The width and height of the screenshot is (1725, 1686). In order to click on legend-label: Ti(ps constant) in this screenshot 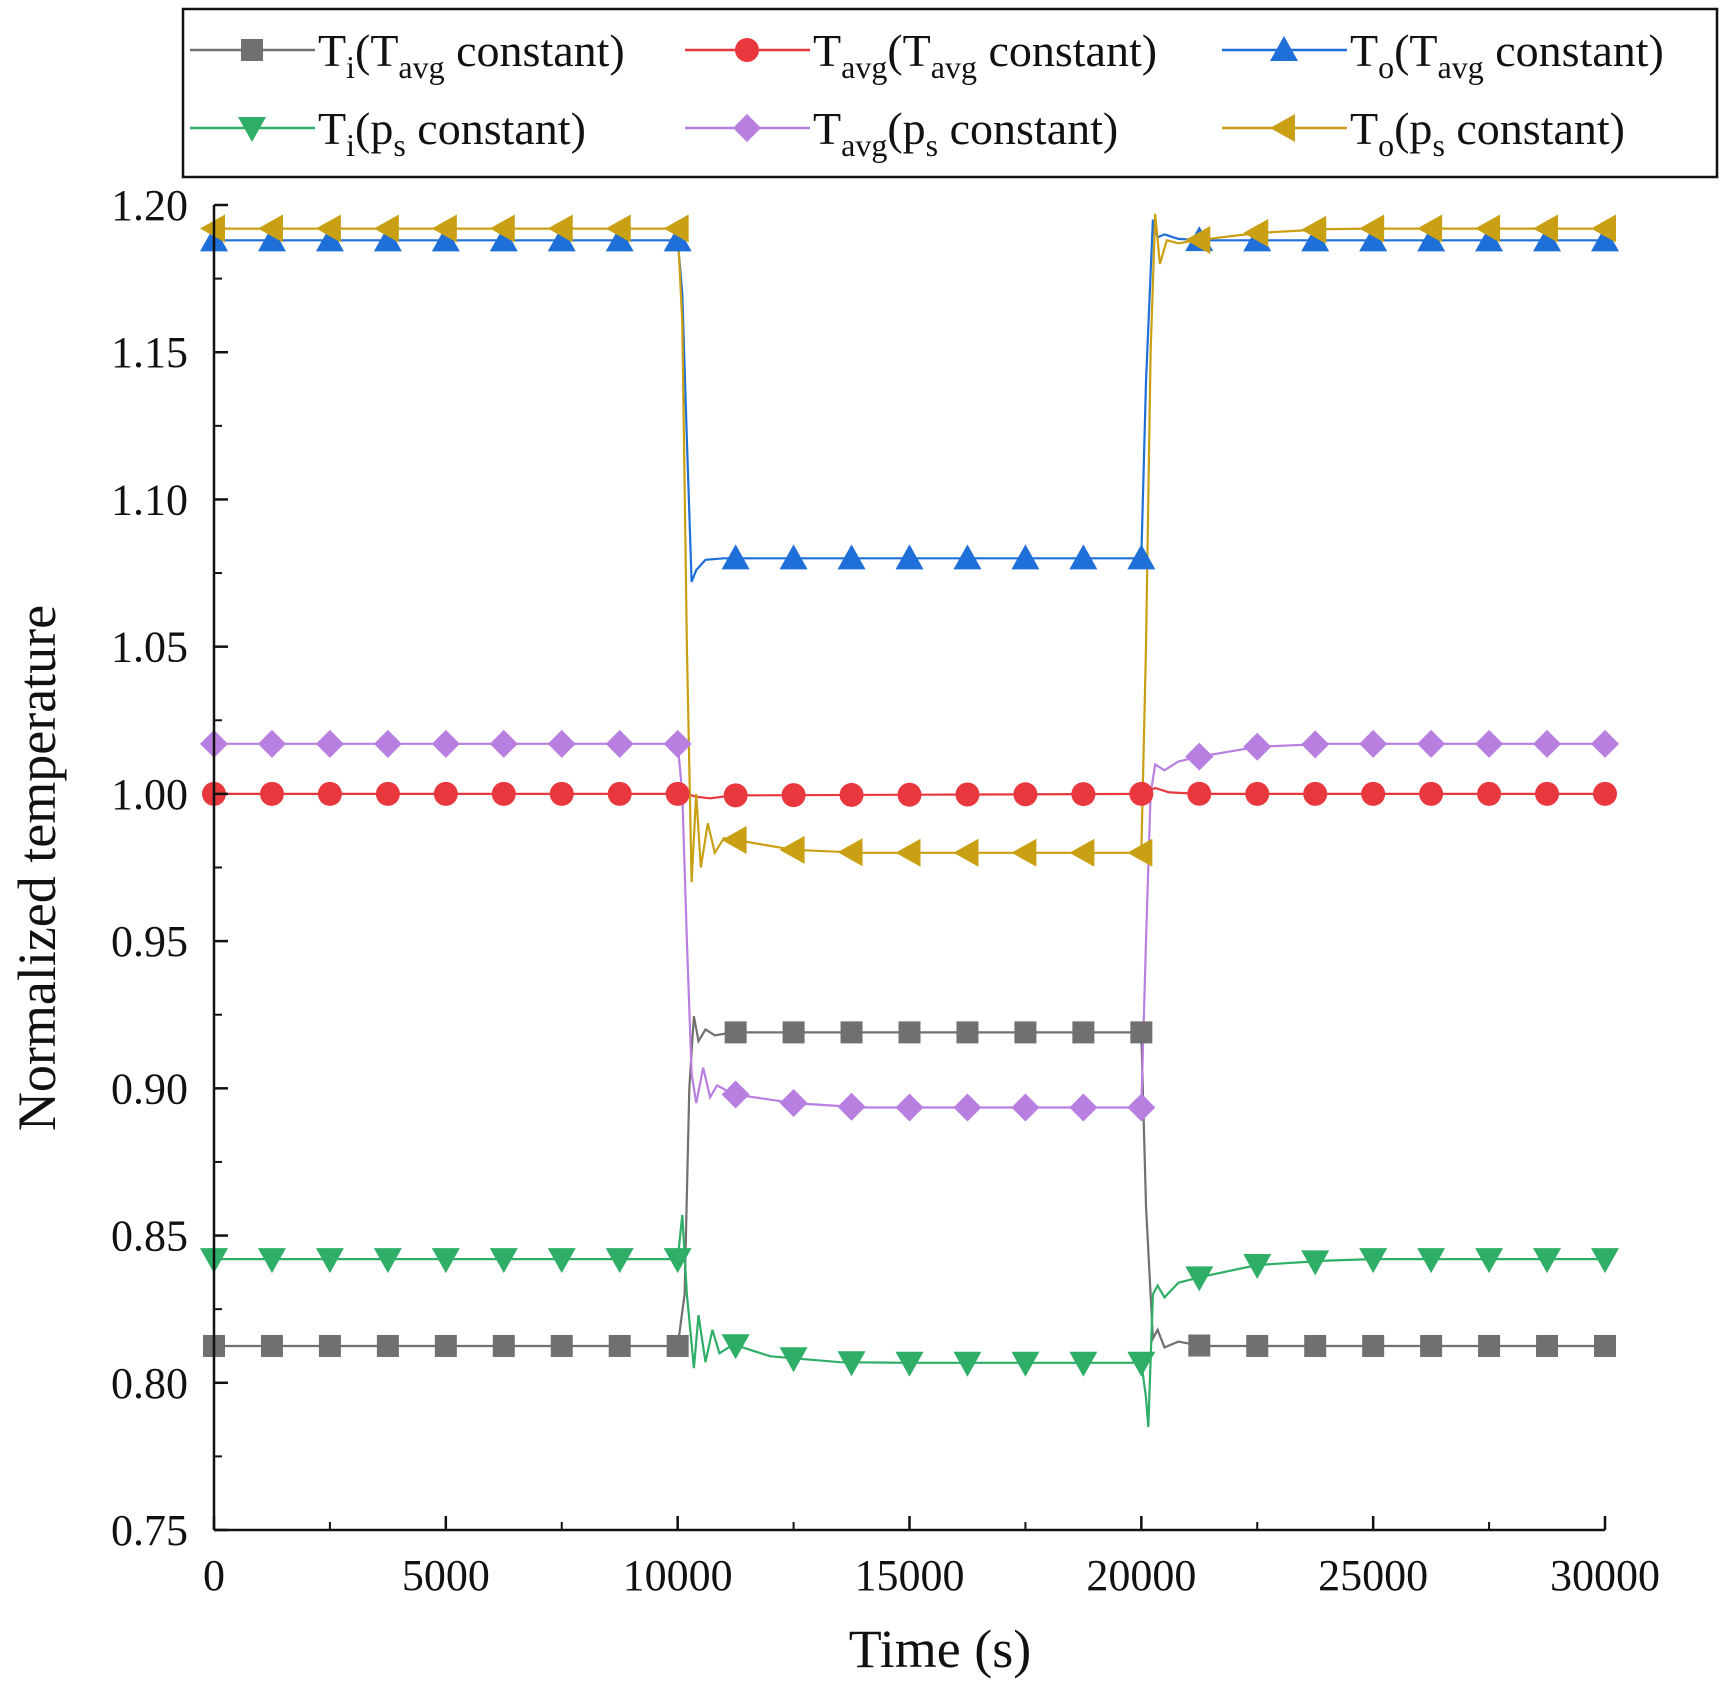, I will do `click(452, 133)`.